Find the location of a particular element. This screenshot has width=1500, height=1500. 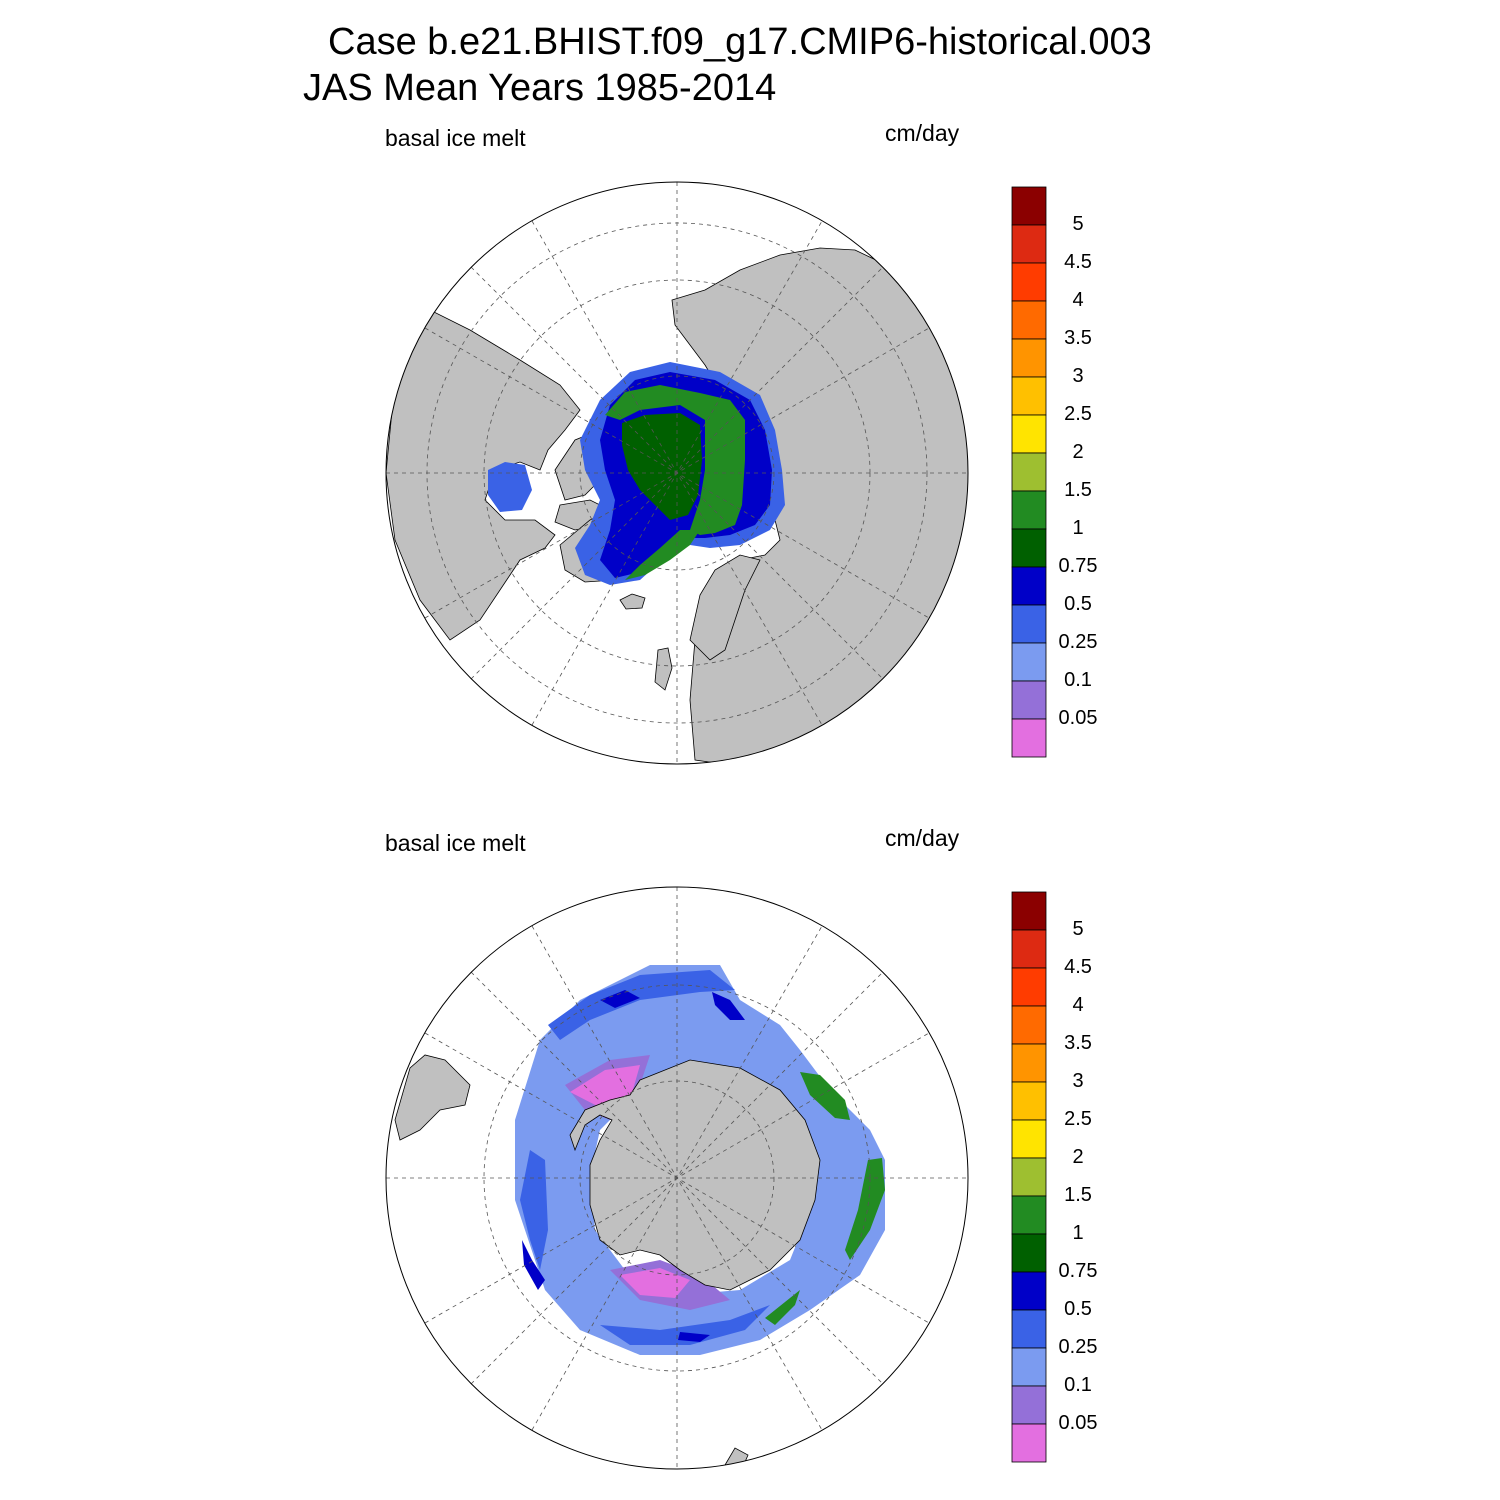

south-colorbar-tick-label: 5 is located at coordinates (1078, 929).